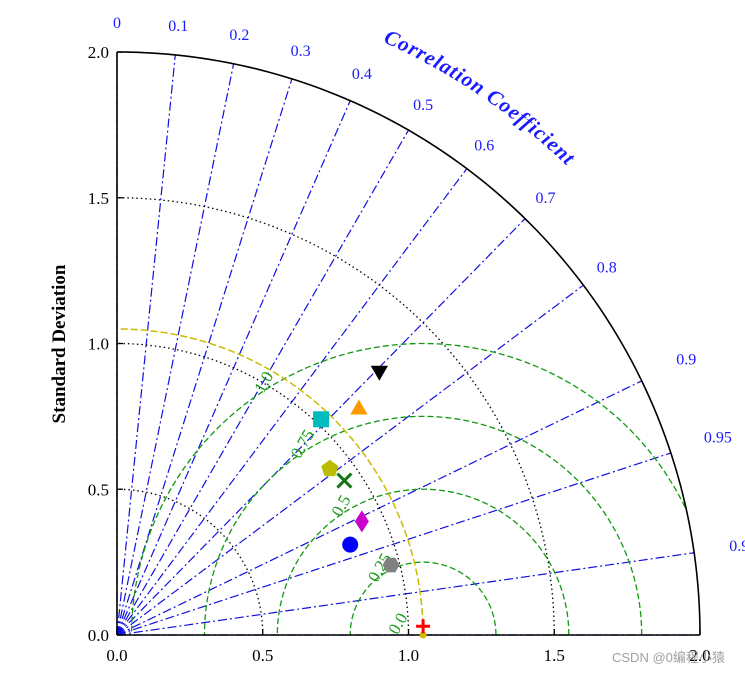 This screenshot has width=745, height=675. Describe the element at coordinates (302, 443) in the screenshot. I see `rms-label: 0.75` at that location.